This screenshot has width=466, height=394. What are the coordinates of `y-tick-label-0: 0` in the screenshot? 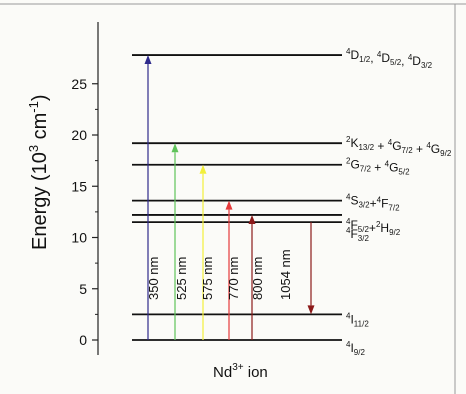 It's located at (83, 340).